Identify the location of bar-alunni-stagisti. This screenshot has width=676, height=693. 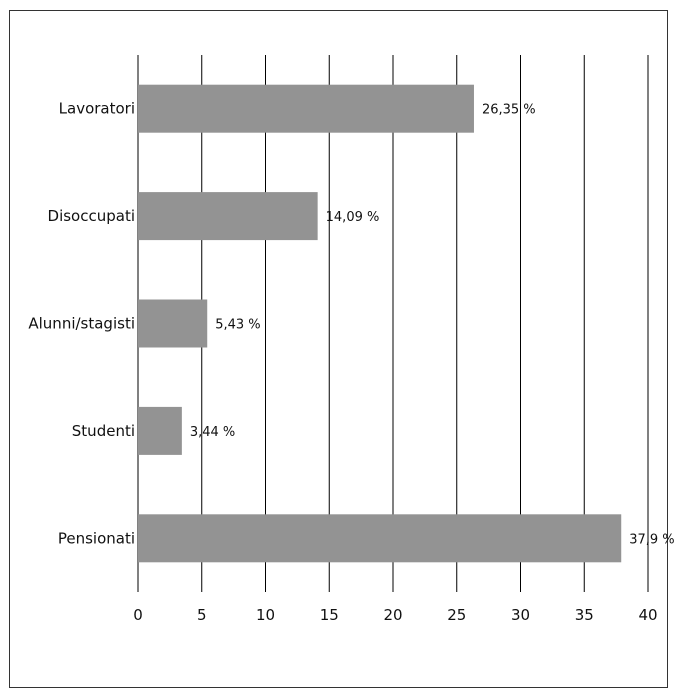
(173, 323).